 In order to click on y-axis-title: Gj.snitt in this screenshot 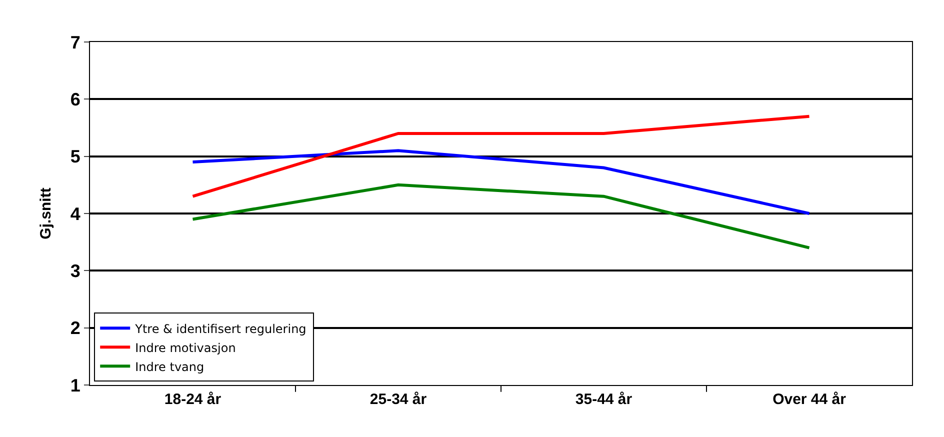, I will do `click(46, 214)`.